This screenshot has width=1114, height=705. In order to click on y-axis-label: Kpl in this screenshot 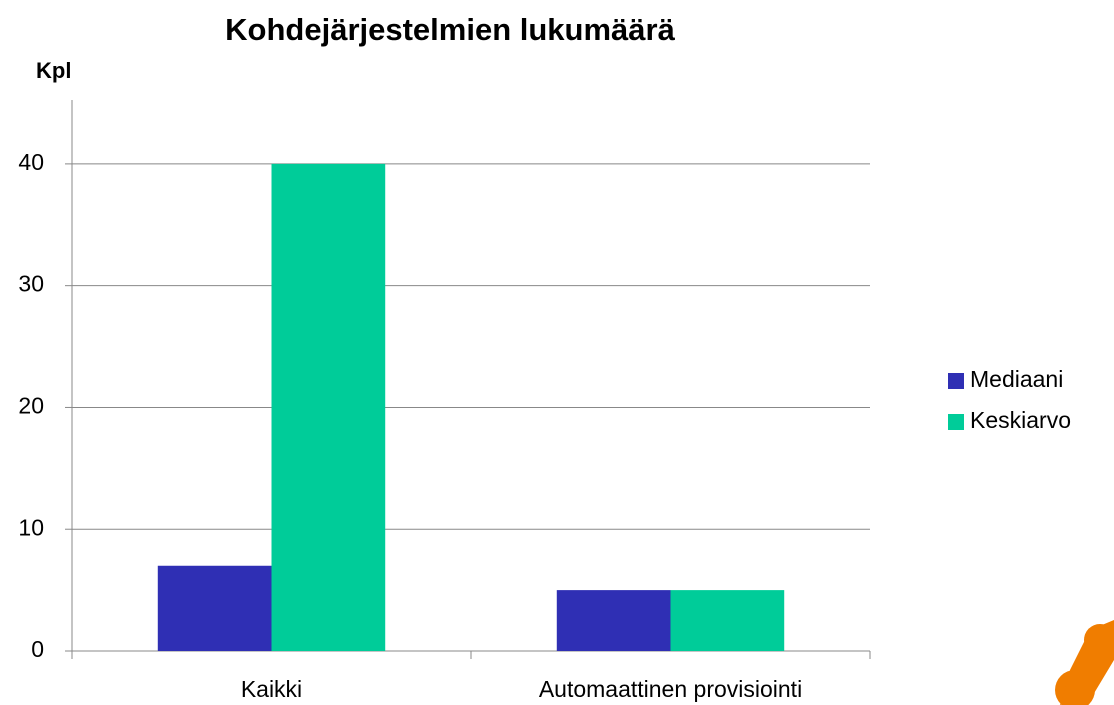, I will do `click(53, 70)`.